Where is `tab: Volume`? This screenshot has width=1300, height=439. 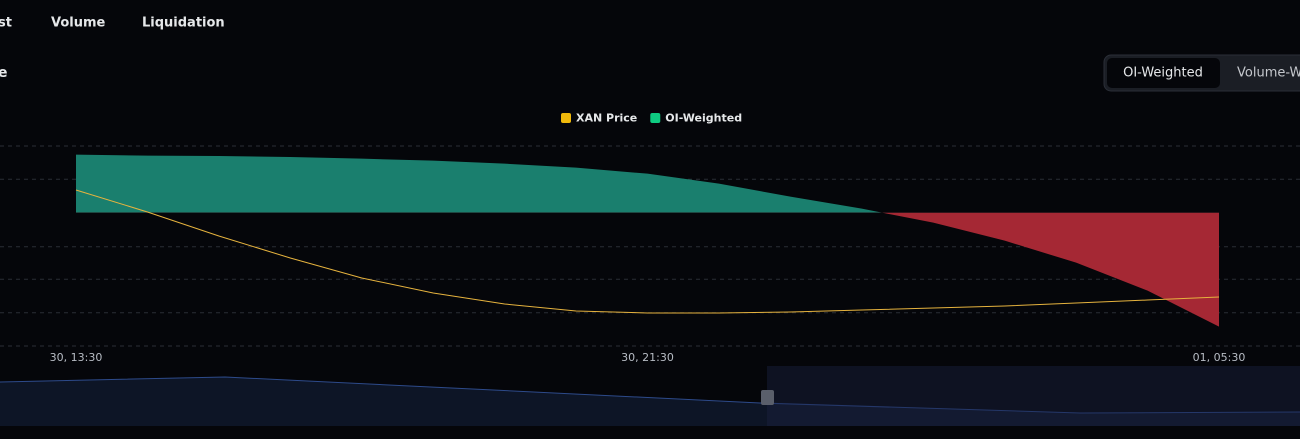
tab: Volume is located at coordinates (78, 23).